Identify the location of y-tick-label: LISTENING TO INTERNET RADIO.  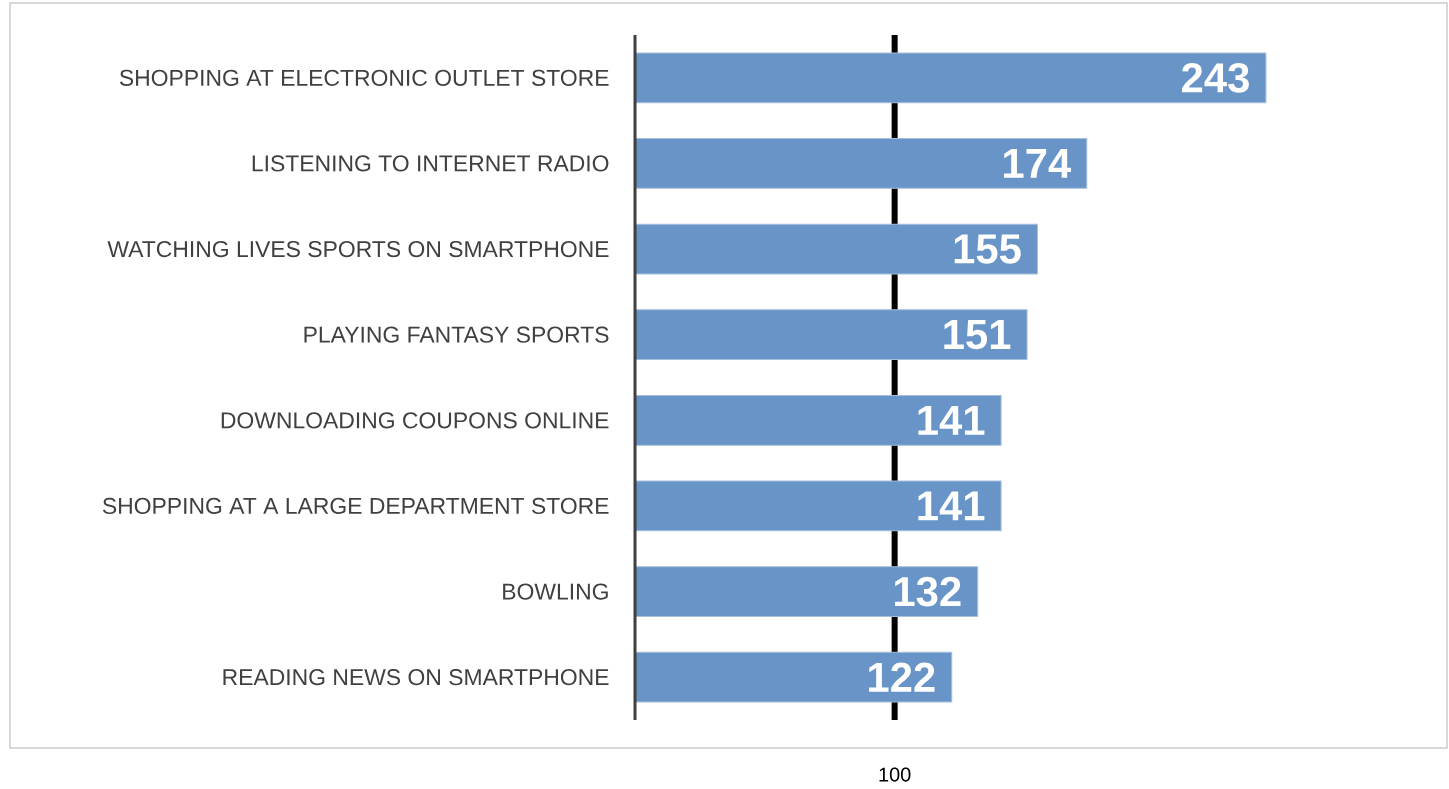
(430, 163).